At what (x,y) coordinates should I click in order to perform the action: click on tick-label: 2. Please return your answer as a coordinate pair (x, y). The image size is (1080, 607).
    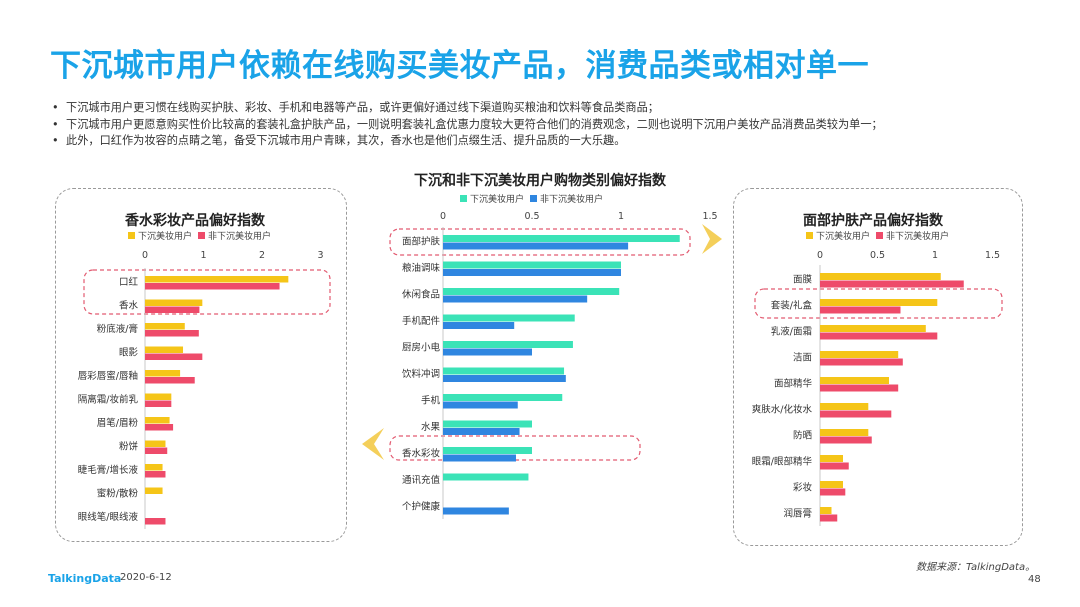
    Looking at the image, I should click on (262, 255).